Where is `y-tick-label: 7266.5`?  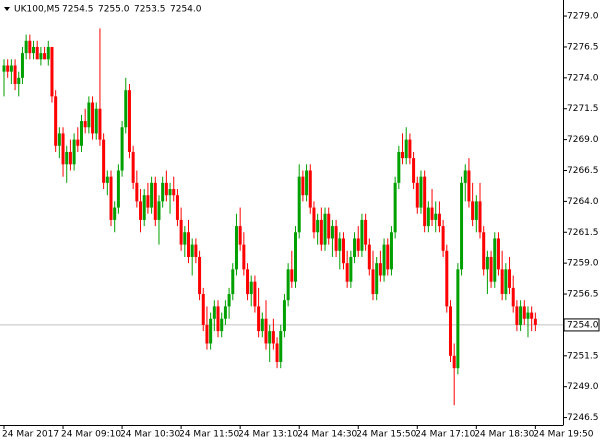
y-tick-label: 7266.5 is located at coordinates (583, 171).